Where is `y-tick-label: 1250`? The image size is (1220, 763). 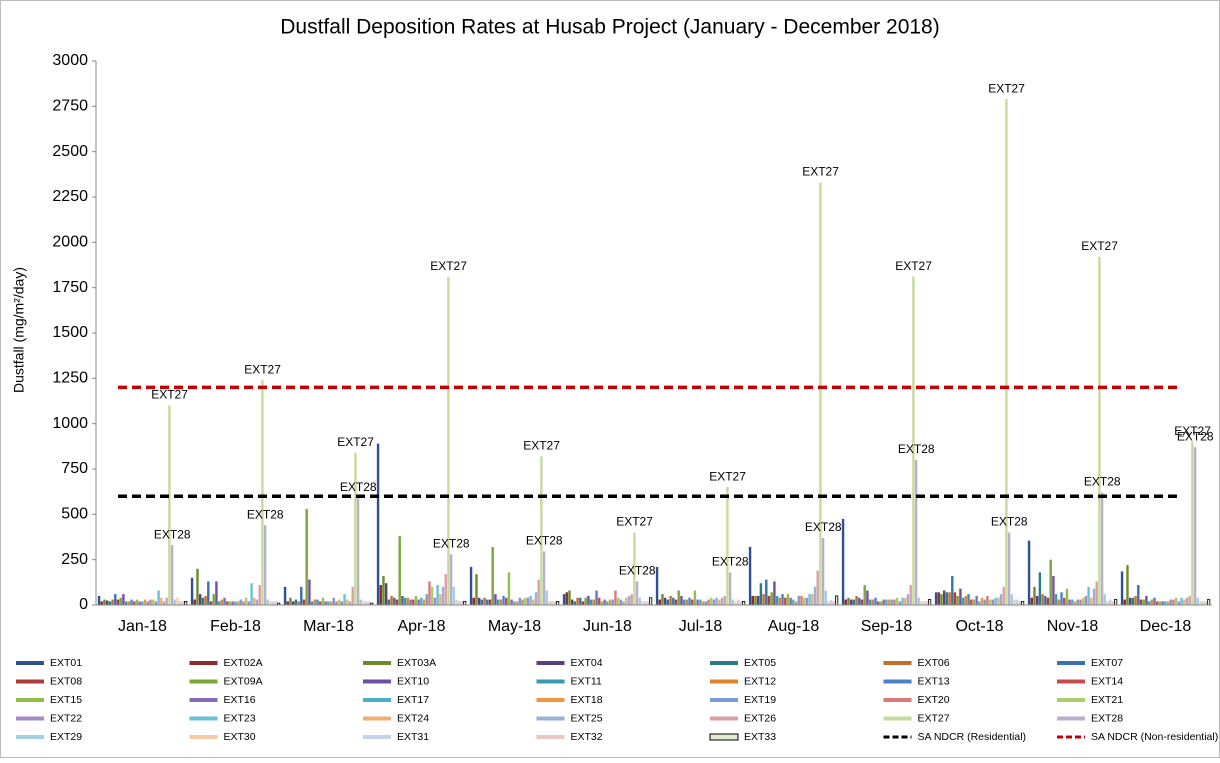
y-tick-label: 1250 is located at coordinates (70, 378).